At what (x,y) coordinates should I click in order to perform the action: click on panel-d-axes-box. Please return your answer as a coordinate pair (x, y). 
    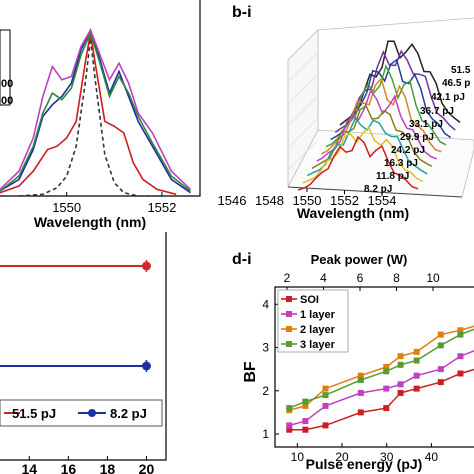
    Looking at the image, I should click on (374, 367).